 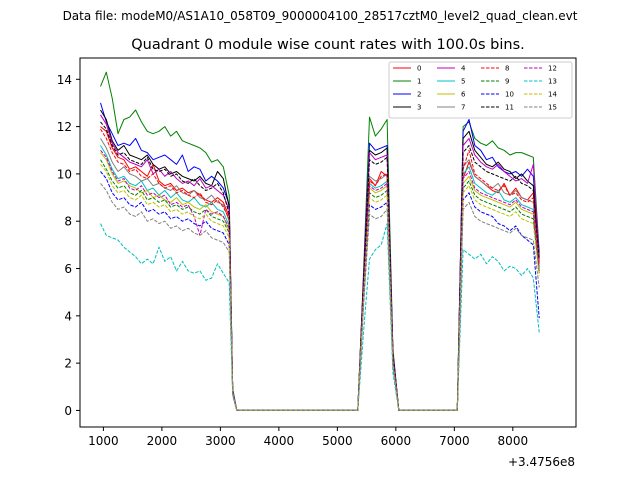 I want to click on legend-label-3: 3, so click(x=419, y=108).